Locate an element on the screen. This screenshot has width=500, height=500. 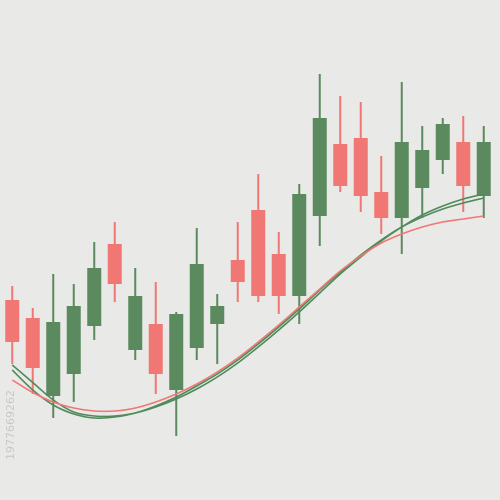
watermark: 1977669262 is located at coordinates (10, 425).